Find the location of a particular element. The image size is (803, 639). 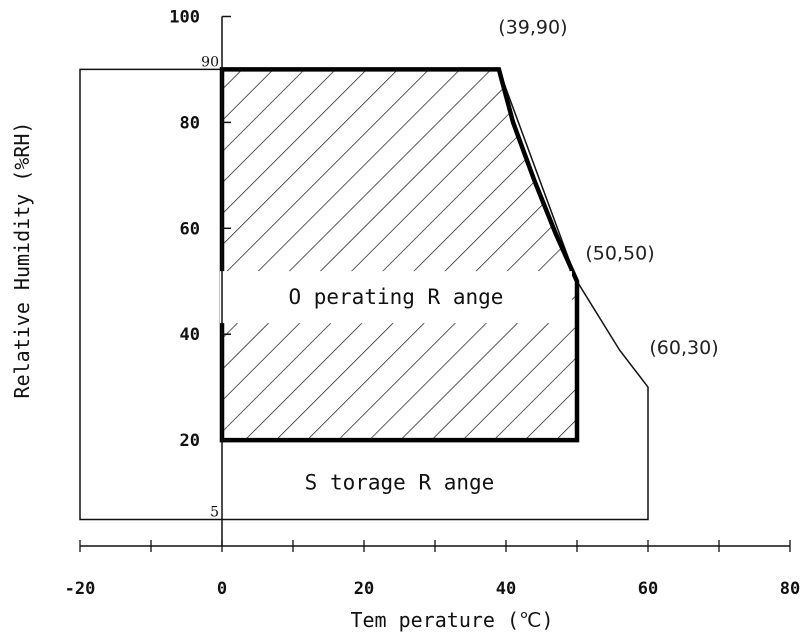

y-tick-label: 80 is located at coordinates (190, 123).